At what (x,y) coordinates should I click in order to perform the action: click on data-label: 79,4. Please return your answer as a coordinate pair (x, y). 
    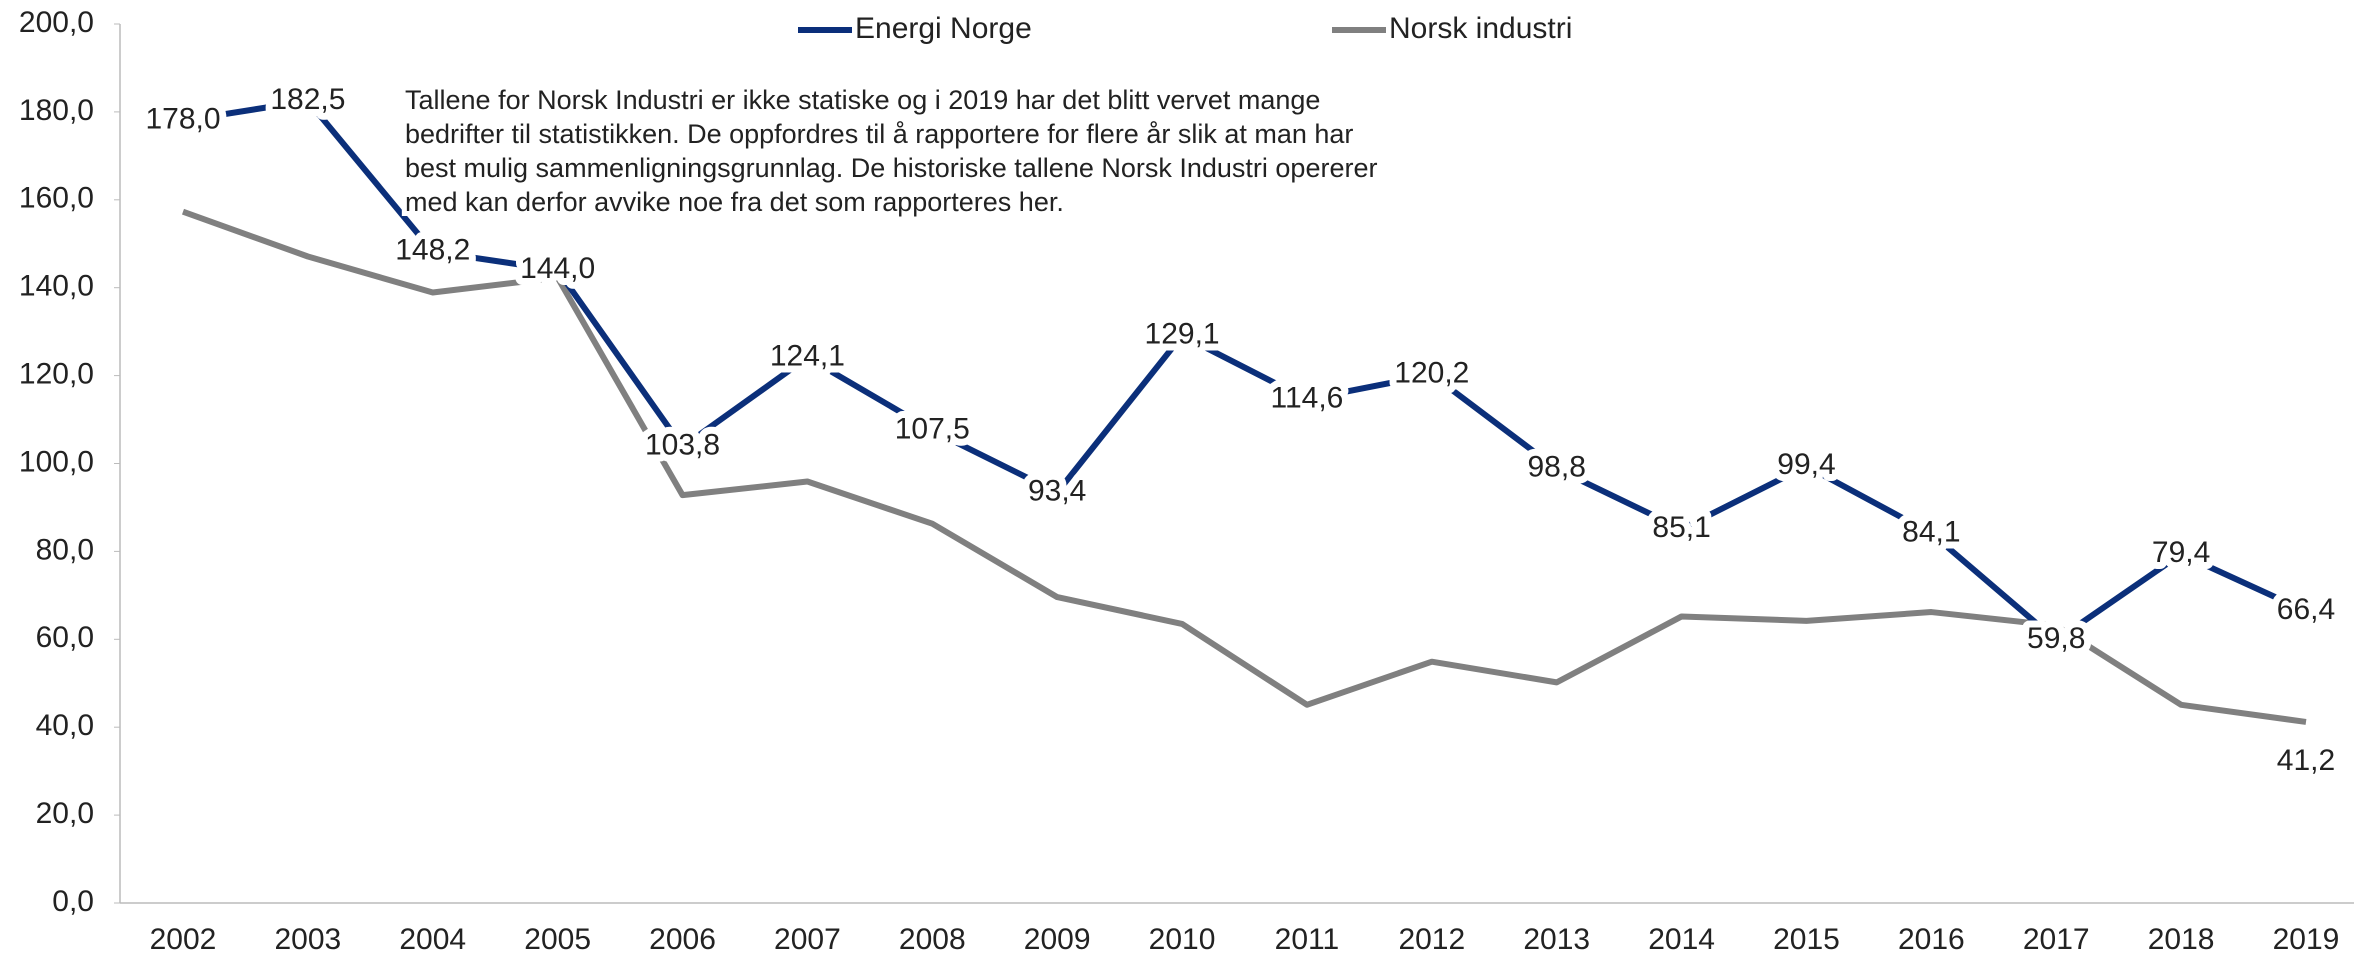
    Looking at the image, I should click on (2181, 552).